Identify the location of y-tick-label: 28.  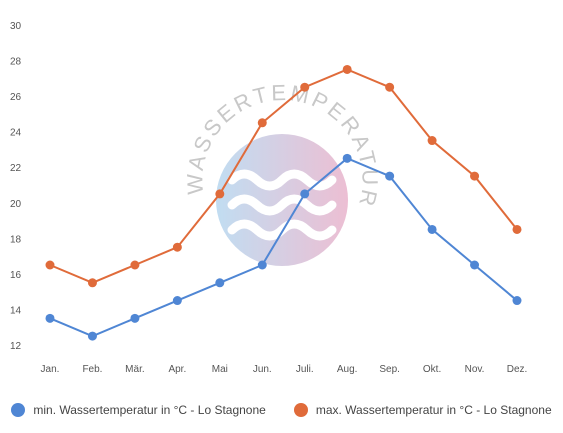
(16, 62).